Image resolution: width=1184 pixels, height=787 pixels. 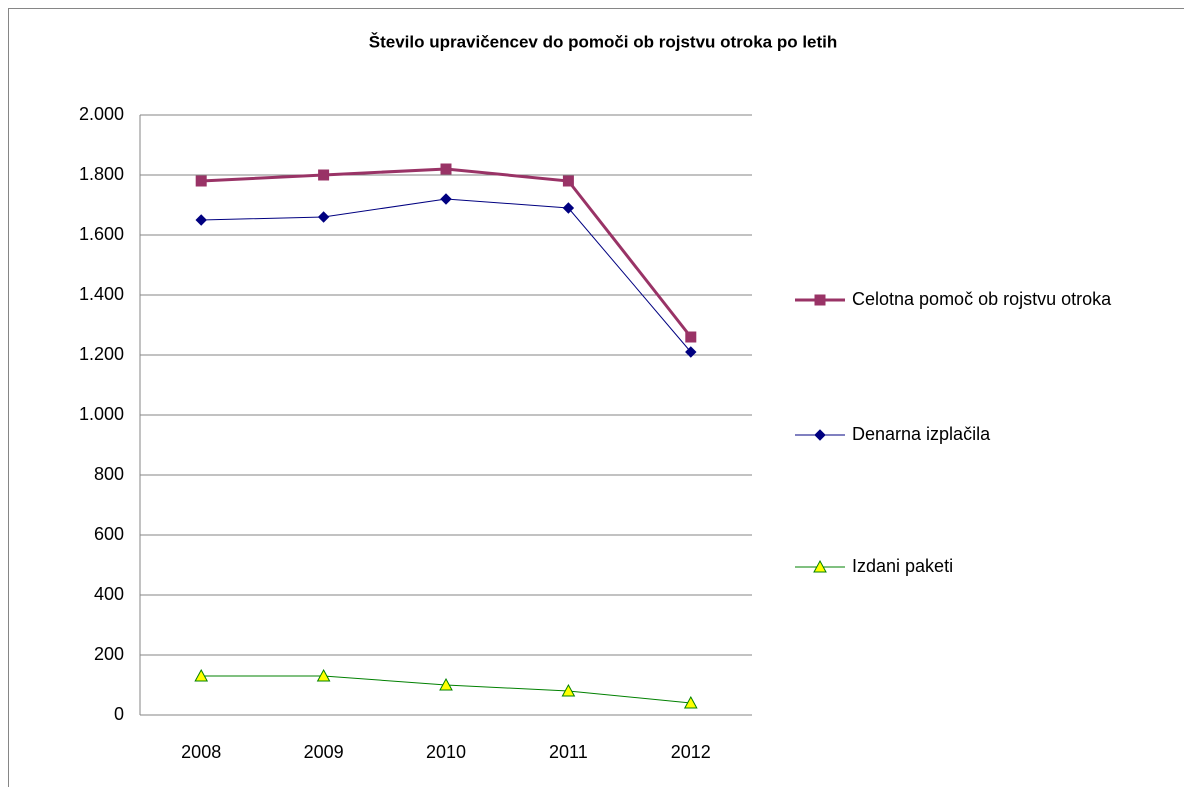 I want to click on x-tick-label: 2012, so click(x=691, y=752).